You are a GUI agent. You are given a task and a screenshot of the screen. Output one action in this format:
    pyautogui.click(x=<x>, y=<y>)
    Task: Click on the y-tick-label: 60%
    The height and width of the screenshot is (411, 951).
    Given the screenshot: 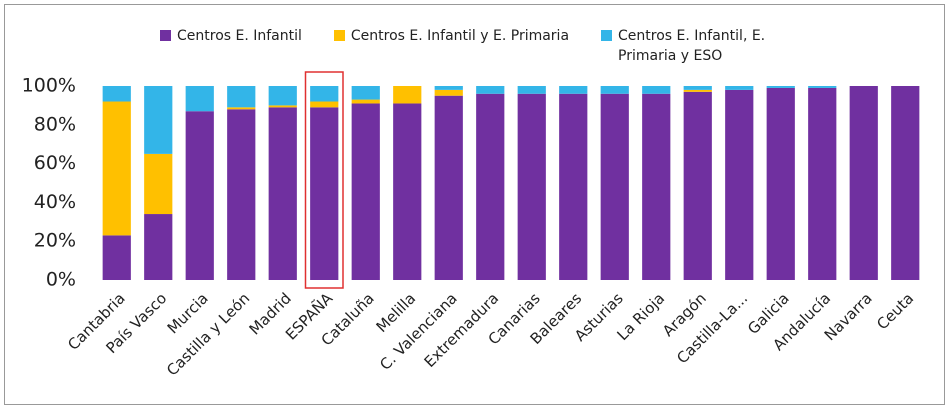 What is the action you would take?
    pyautogui.click(x=55, y=163)
    